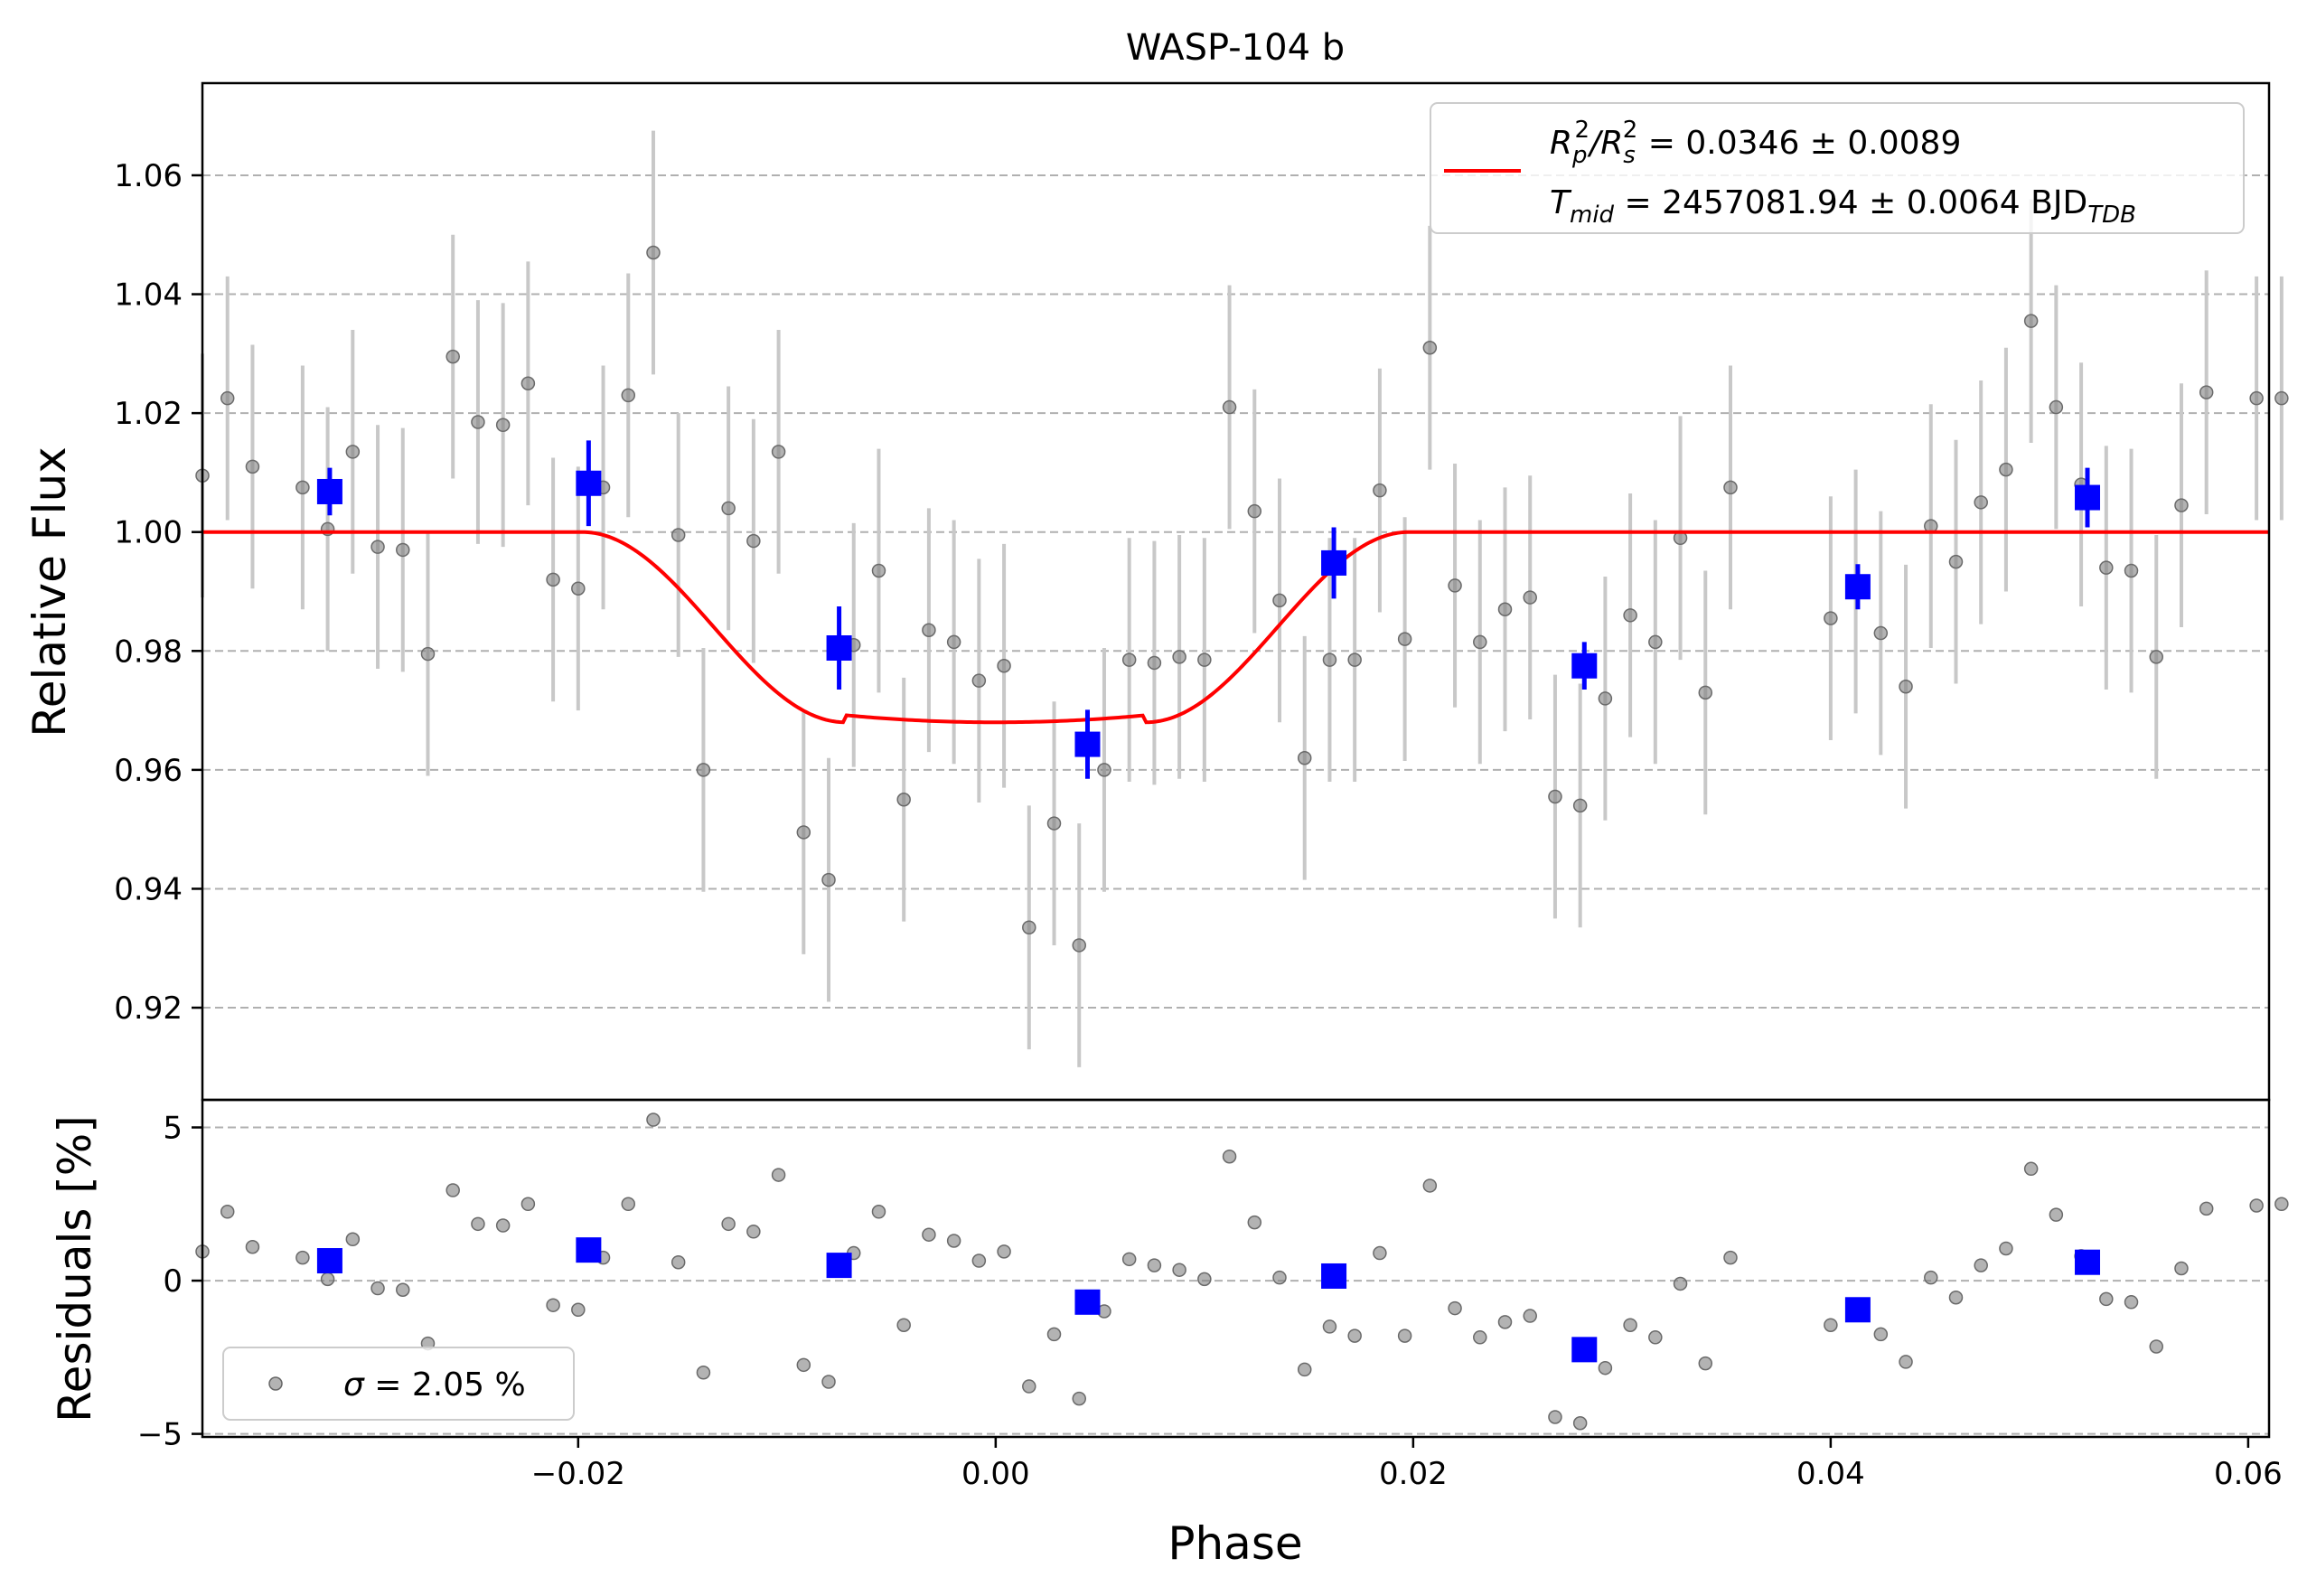 Image resolution: width=2307 pixels, height=1596 pixels. I want to click on bottom-panel-y-axis-label: Residuals [%], so click(75, 1268).